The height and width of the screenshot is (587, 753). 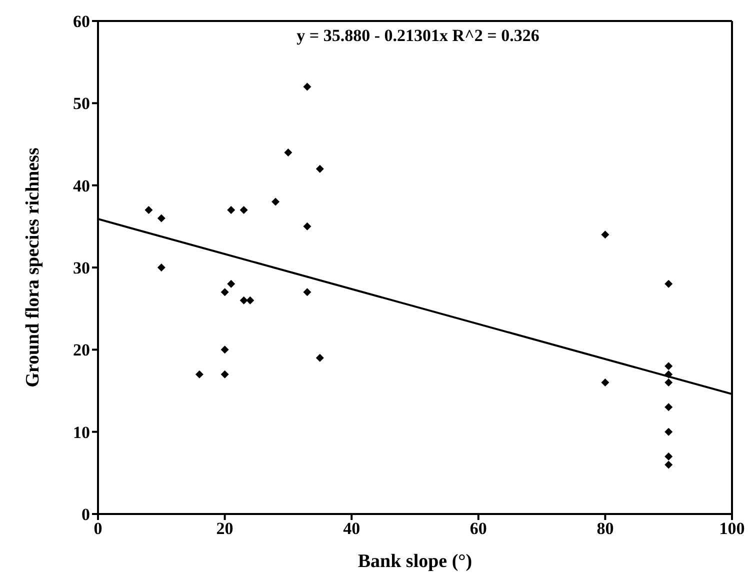 I want to click on y-tick-label: 50, so click(x=81, y=104).